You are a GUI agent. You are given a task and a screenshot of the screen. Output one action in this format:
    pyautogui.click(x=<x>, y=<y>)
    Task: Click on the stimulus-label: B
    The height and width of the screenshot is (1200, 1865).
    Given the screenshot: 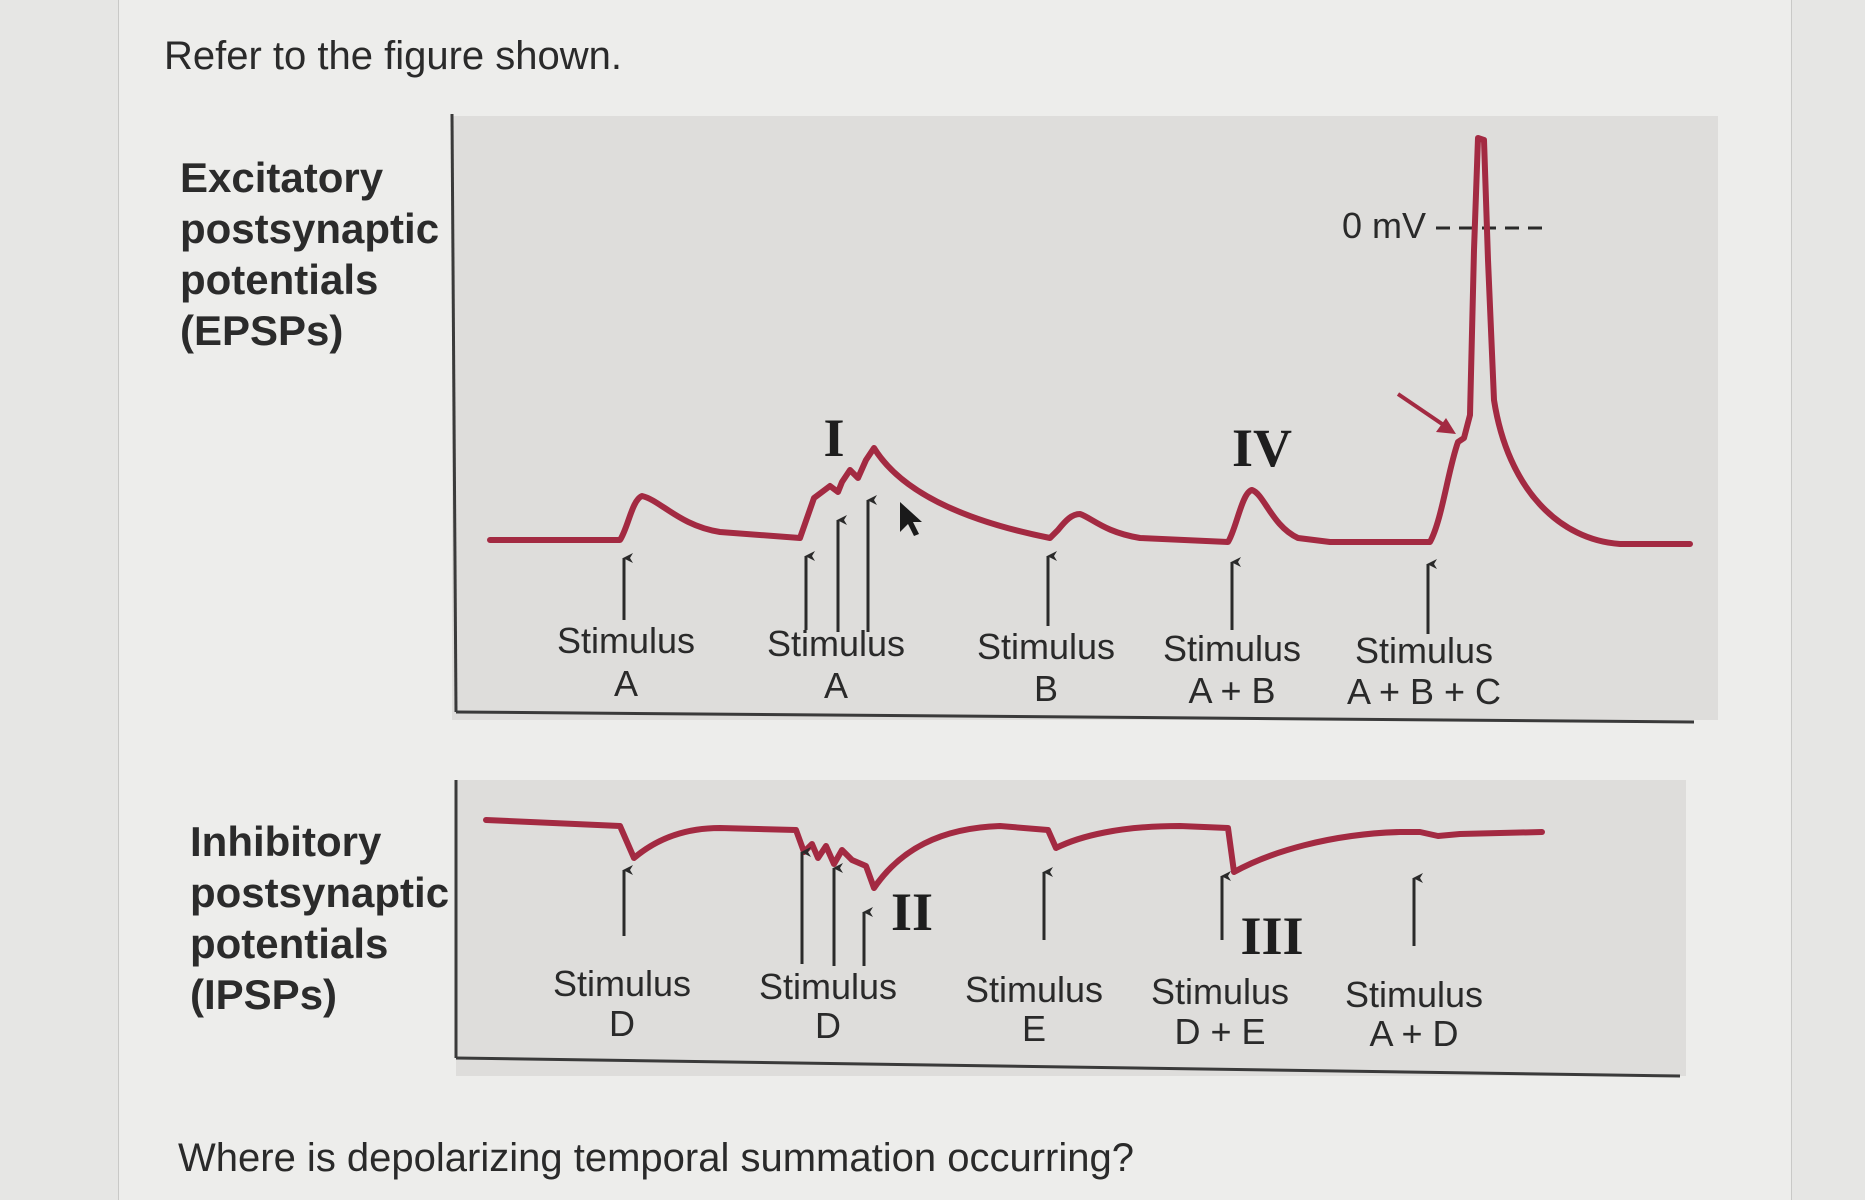 What is the action you would take?
    pyautogui.click(x=1046, y=688)
    